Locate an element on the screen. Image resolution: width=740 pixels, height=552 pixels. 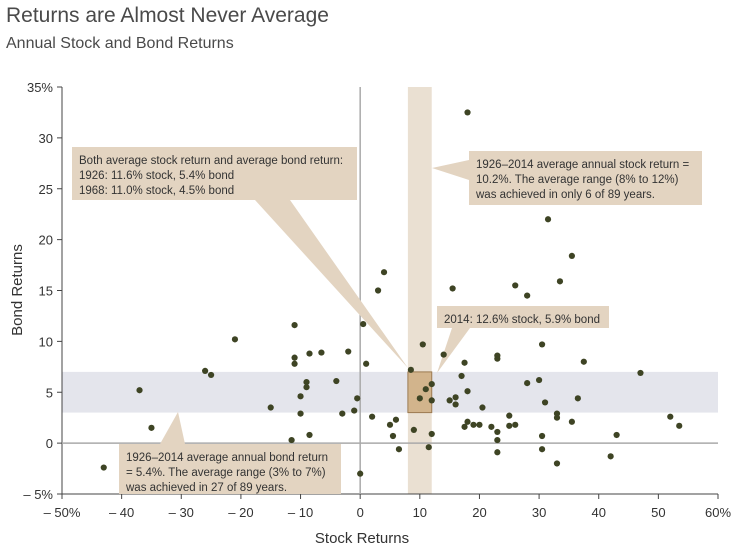
y-tick-label: 35% is located at coordinates (40, 87).